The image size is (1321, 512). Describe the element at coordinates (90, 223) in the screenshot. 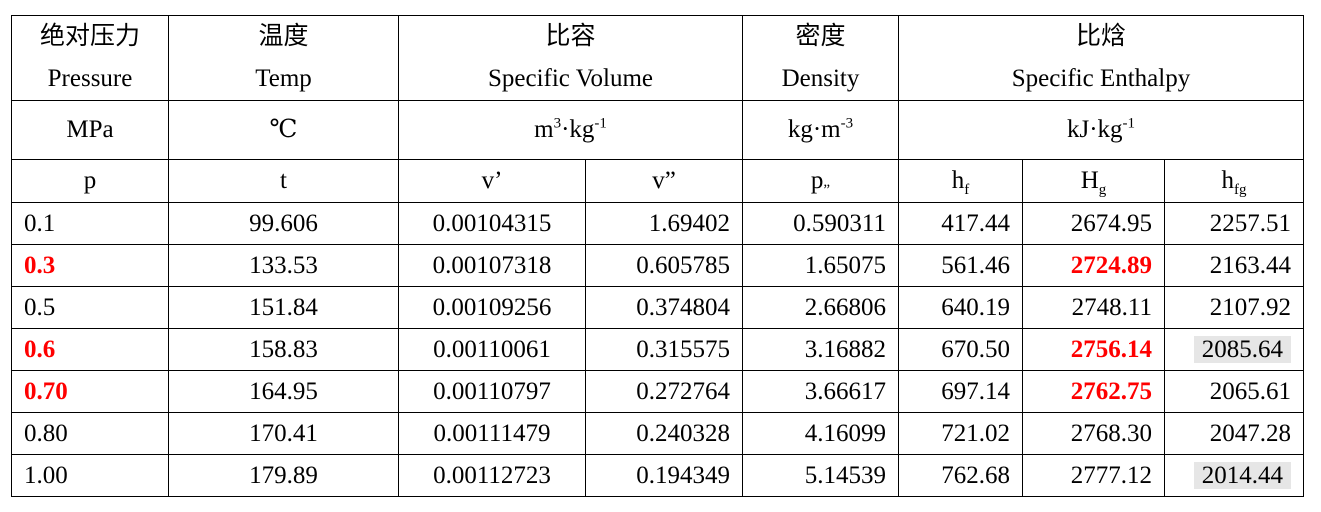

I see `cell-p: 0.1` at that location.